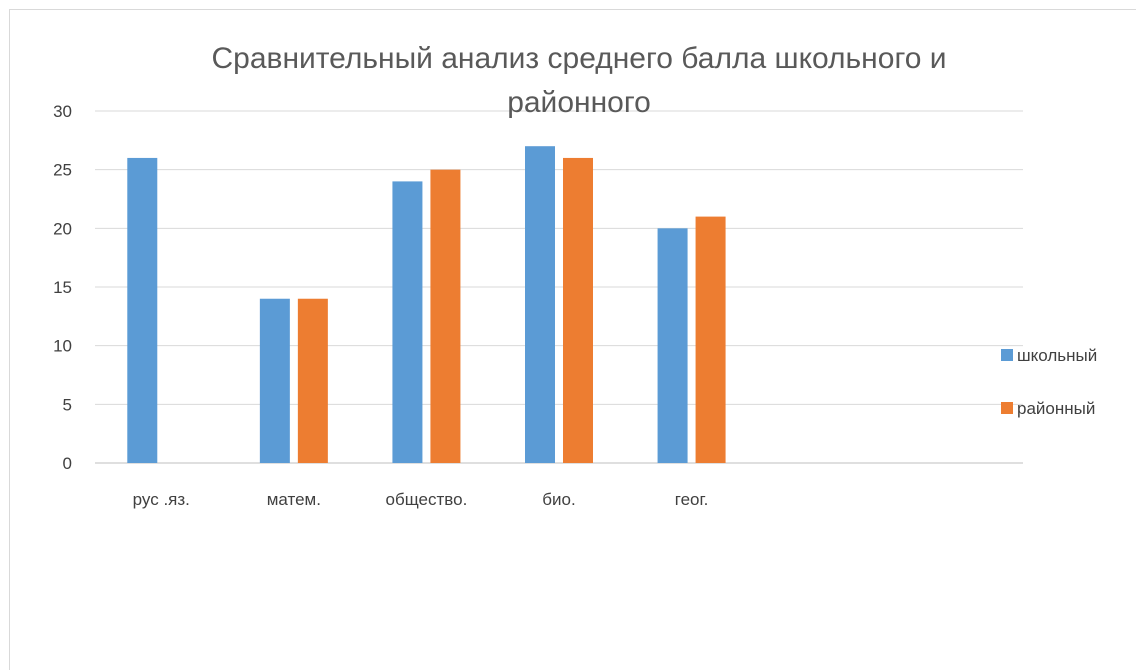 The height and width of the screenshot is (670, 1136). I want to click on legend: школьный районный, so click(1049, 382).